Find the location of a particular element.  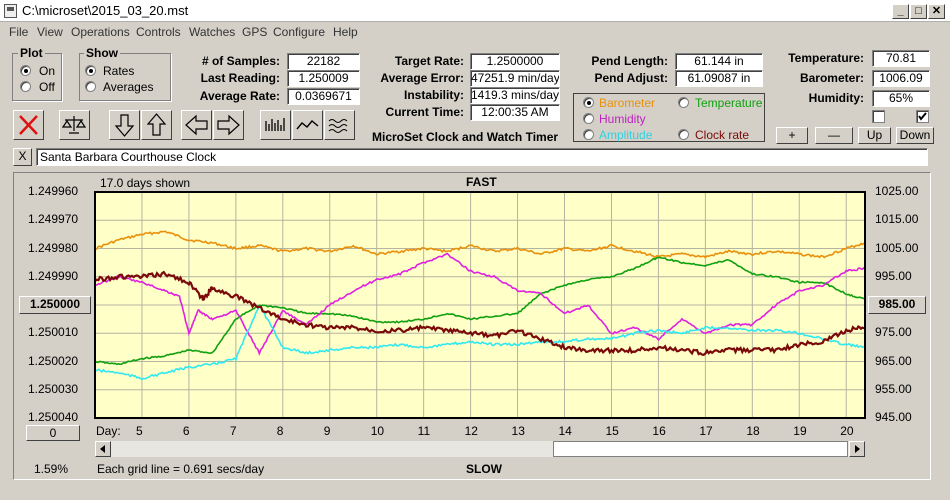

slow-label: SLOW is located at coordinates (484, 469).